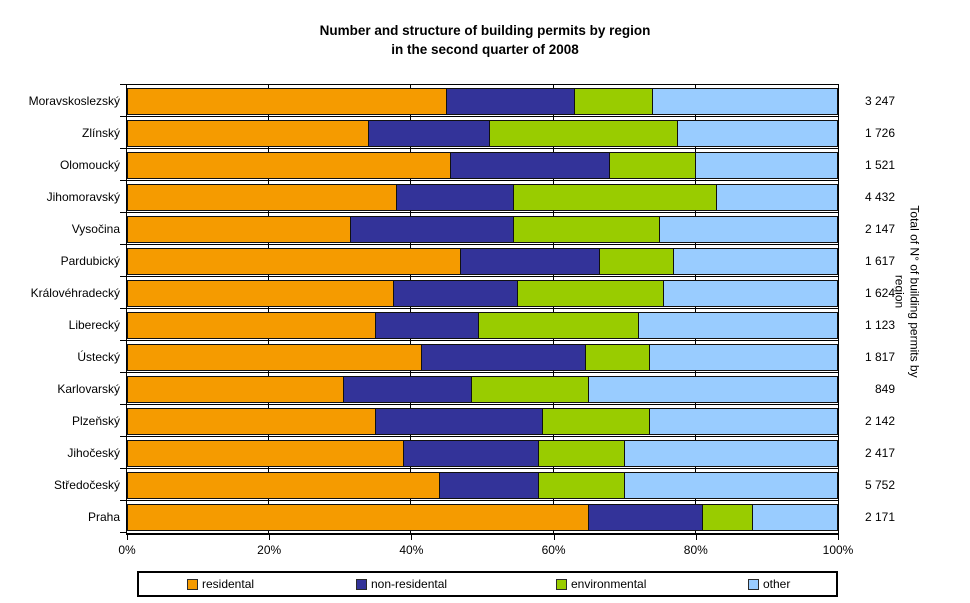  What do you see at coordinates (695, 550) in the screenshot?
I see `percent-tick-label: 80%` at bounding box center [695, 550].